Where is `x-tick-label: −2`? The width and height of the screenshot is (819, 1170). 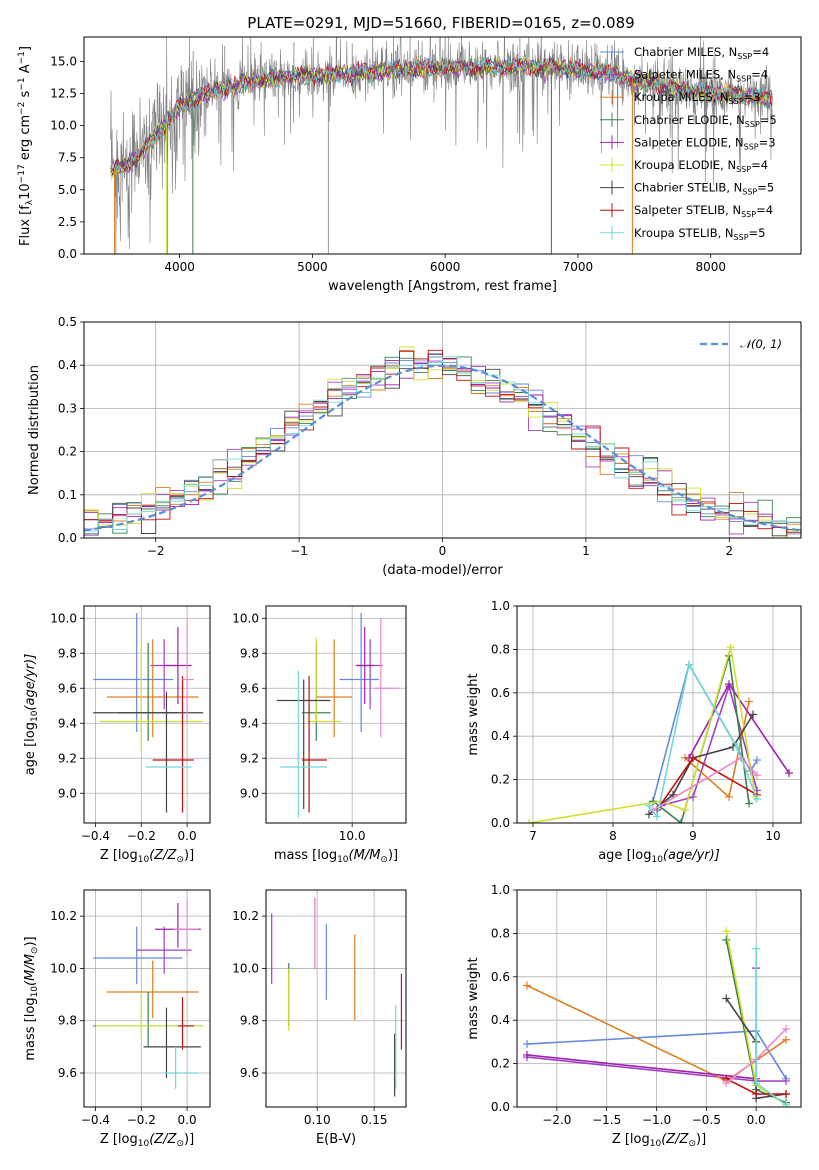
x-tick-label: −2 is located at coordinates (156, 551).